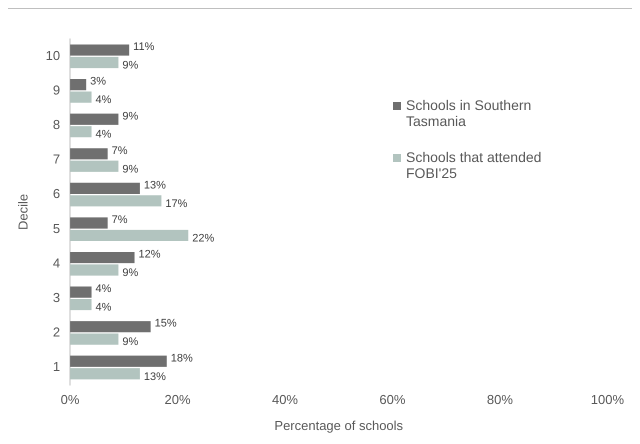  What do you see at coordinates (474, 165) in the screenshot?
I see `legend-label: Schools that attended FOBI'25` at bounding box center [474, 165].